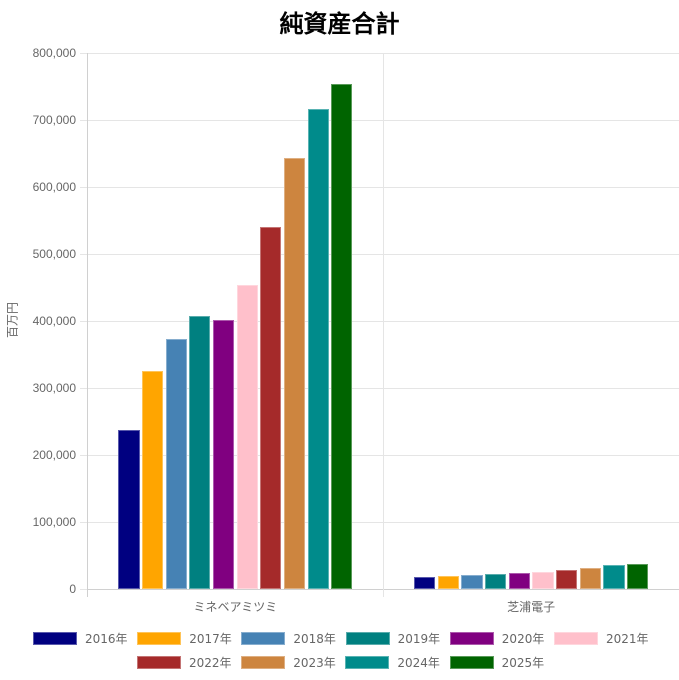  Describe the element at coordinates (339, 24) in the screenshot. I see `chart-title: 純資産合計` at that location.